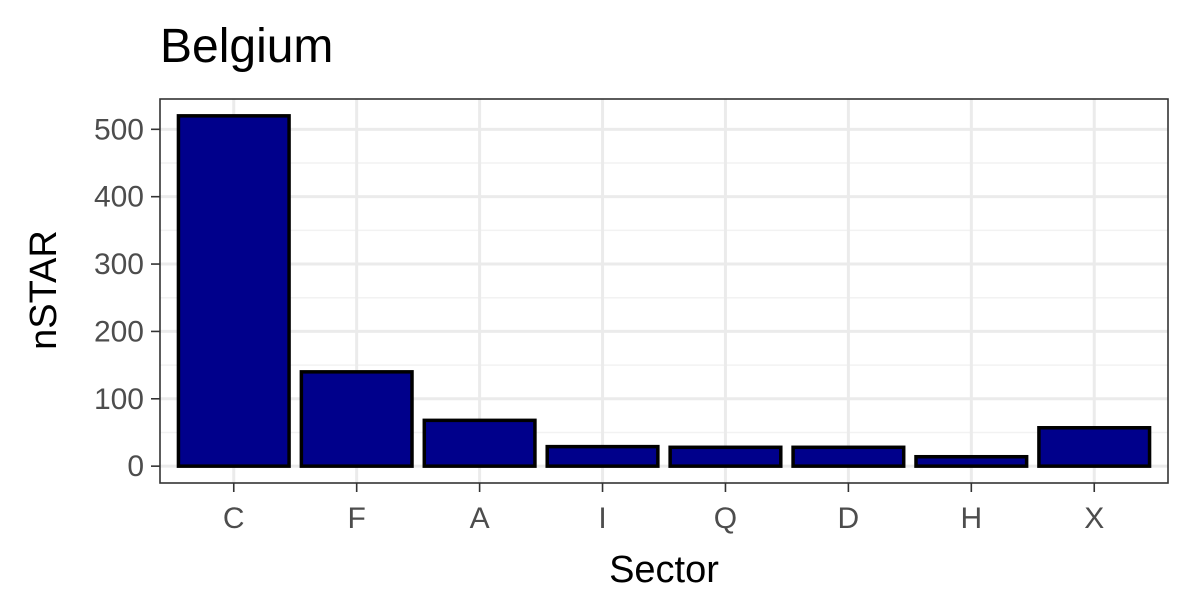  What do you see at coordinates (44, 290) in the screenshot?
I see `y-axis-title: nSTAR` at bounding box center [44, 290].